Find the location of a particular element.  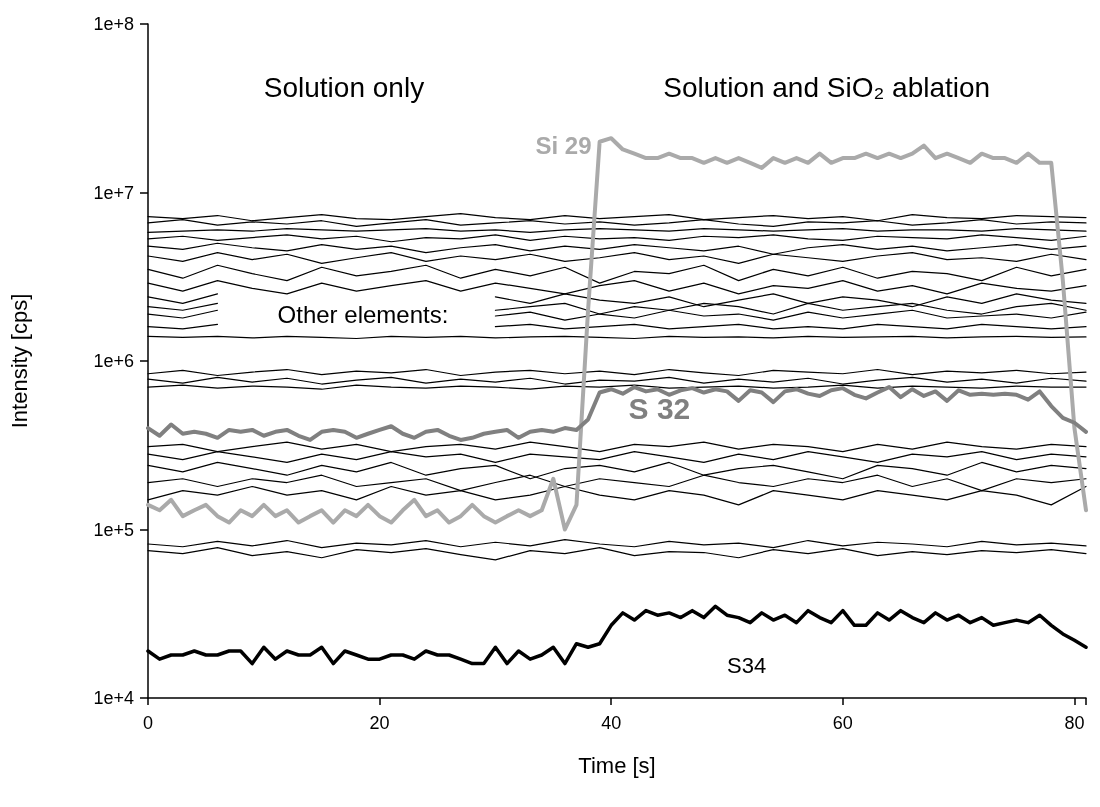

series-label: Si 29 is located at coordinates (563, 146).